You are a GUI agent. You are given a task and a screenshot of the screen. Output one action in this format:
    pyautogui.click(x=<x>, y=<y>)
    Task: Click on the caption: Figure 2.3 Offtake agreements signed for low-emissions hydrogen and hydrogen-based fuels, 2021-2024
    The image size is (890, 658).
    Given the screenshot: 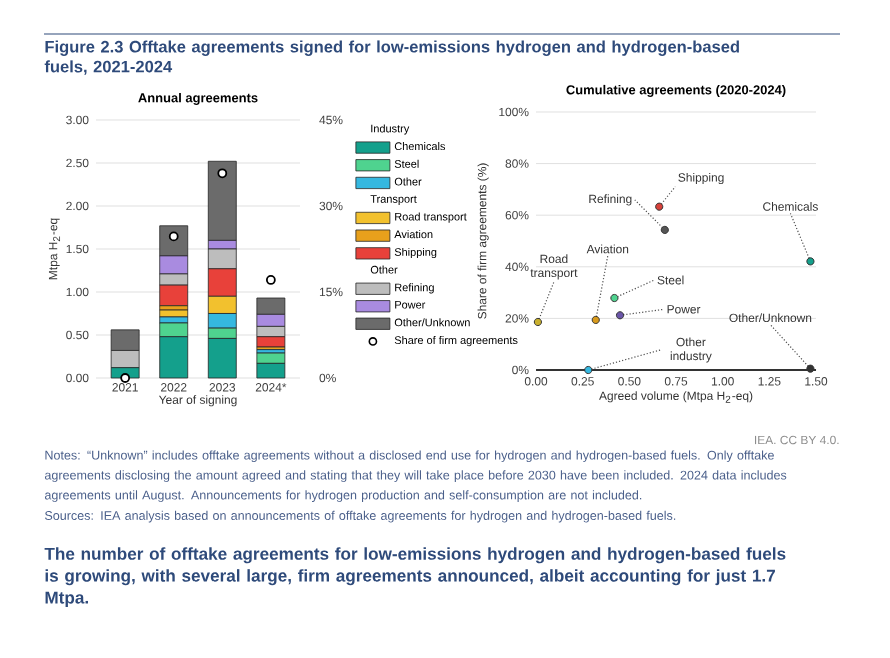 What is the action you would take?
    pyautogui.click(x=391, y=57)
    